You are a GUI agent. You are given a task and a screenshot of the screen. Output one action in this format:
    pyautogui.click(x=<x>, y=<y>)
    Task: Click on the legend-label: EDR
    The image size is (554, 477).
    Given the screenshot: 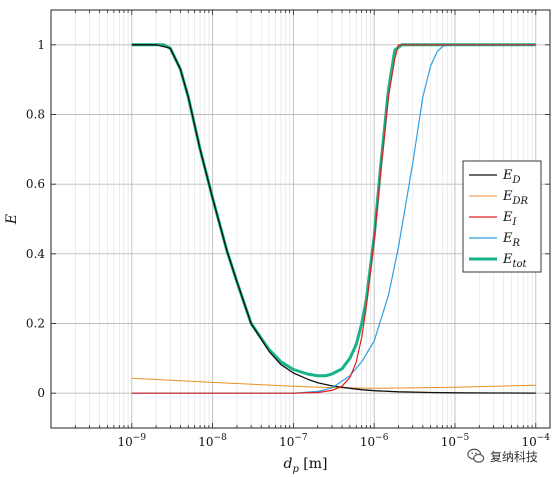 What is the action you would take?
    pyautogui.click(x=515, y=198)
    